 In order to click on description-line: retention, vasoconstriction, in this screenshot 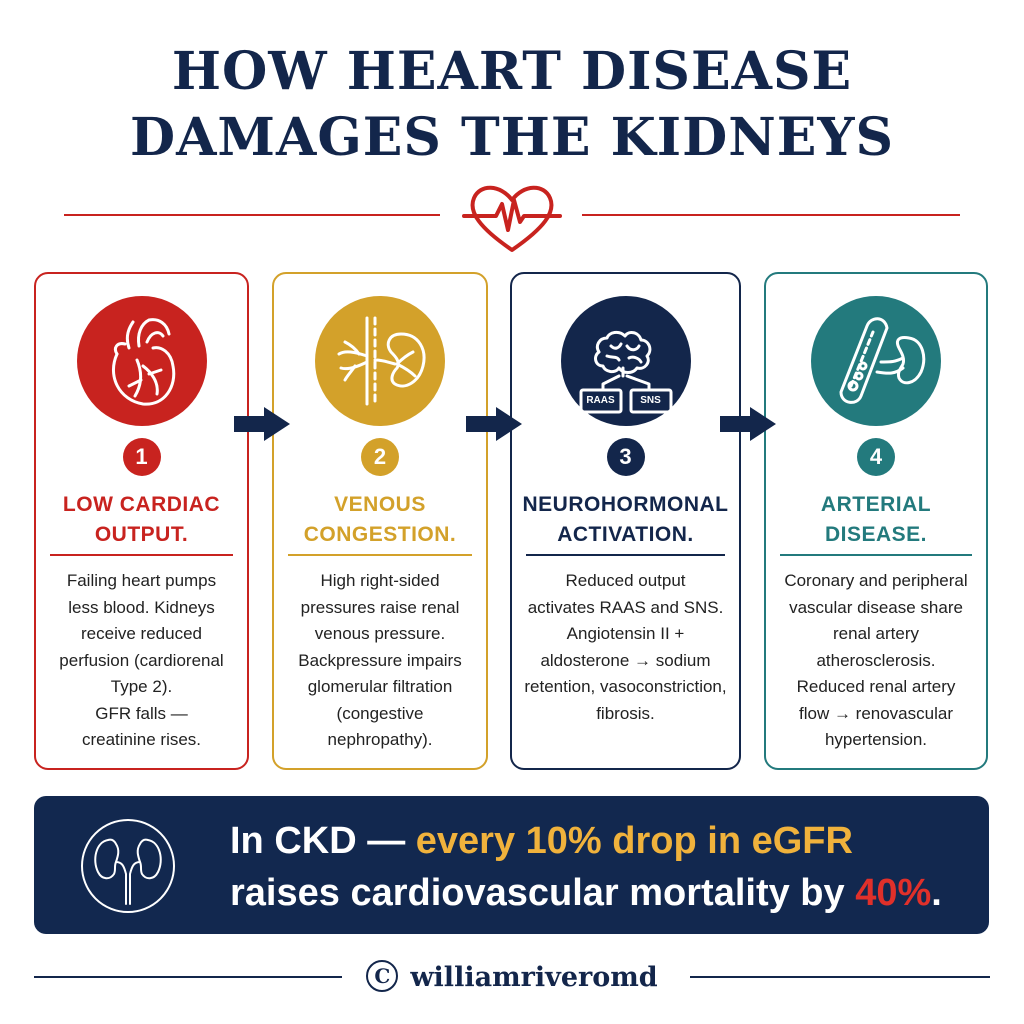, I will do `click(625, 686)`.